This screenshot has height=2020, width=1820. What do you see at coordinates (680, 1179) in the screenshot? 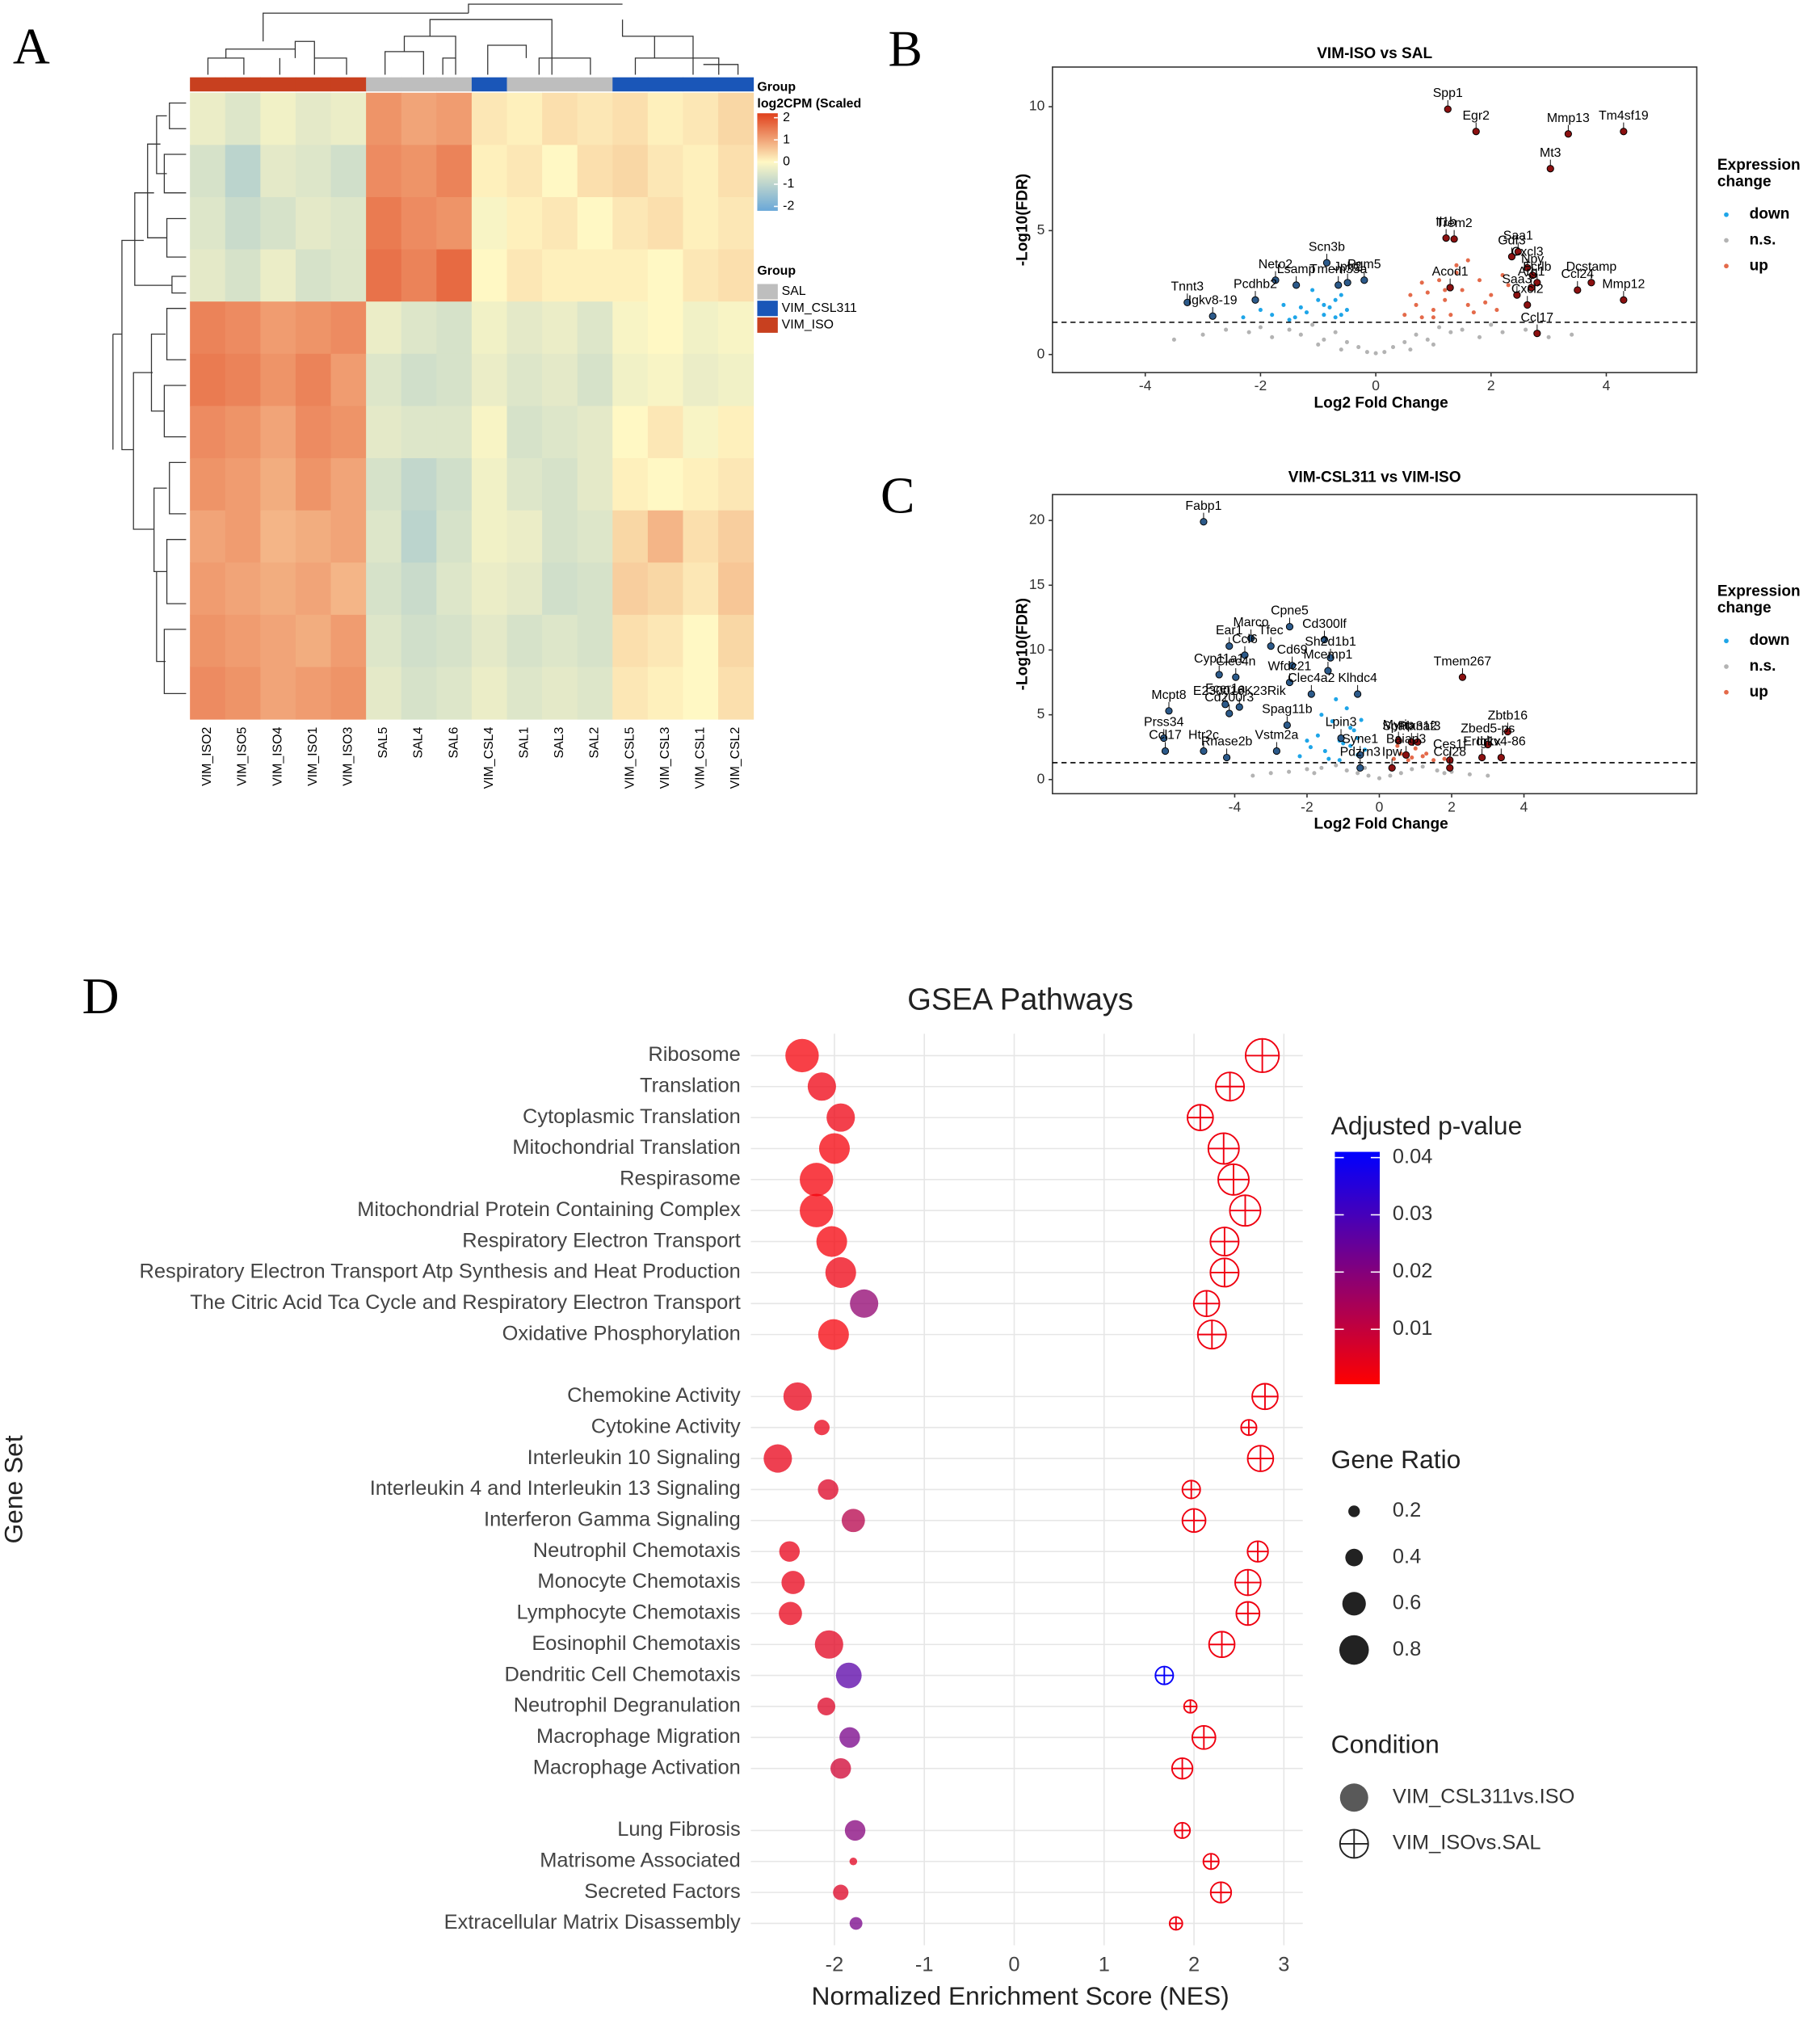
I see `category-label: Respirasome` at bounding box center [680, 1179].